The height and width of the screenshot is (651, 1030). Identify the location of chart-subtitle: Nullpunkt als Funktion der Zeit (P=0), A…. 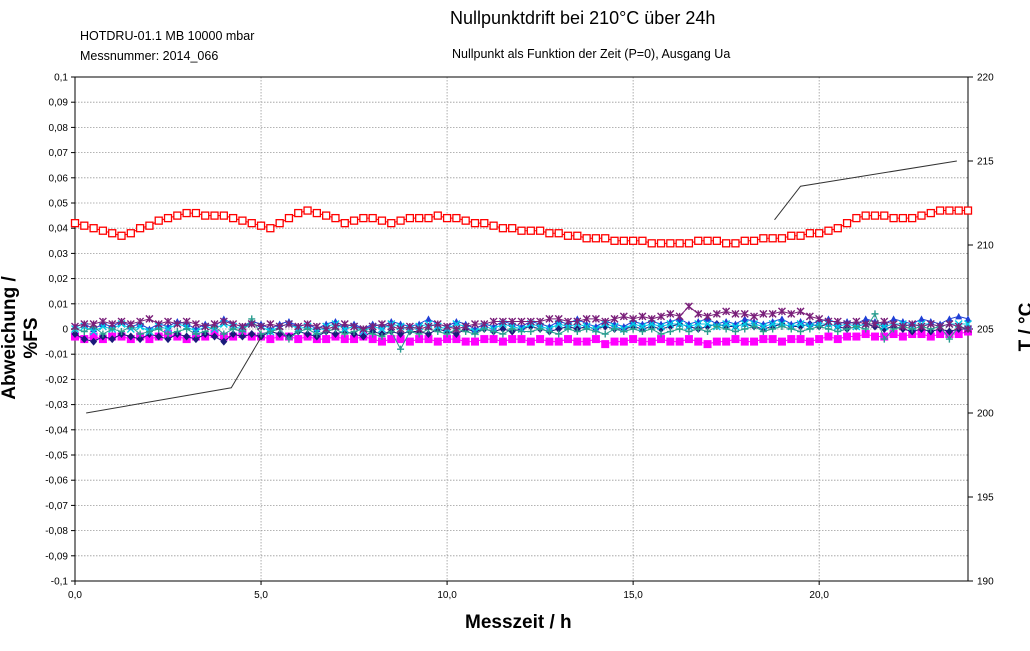
(591, 54).